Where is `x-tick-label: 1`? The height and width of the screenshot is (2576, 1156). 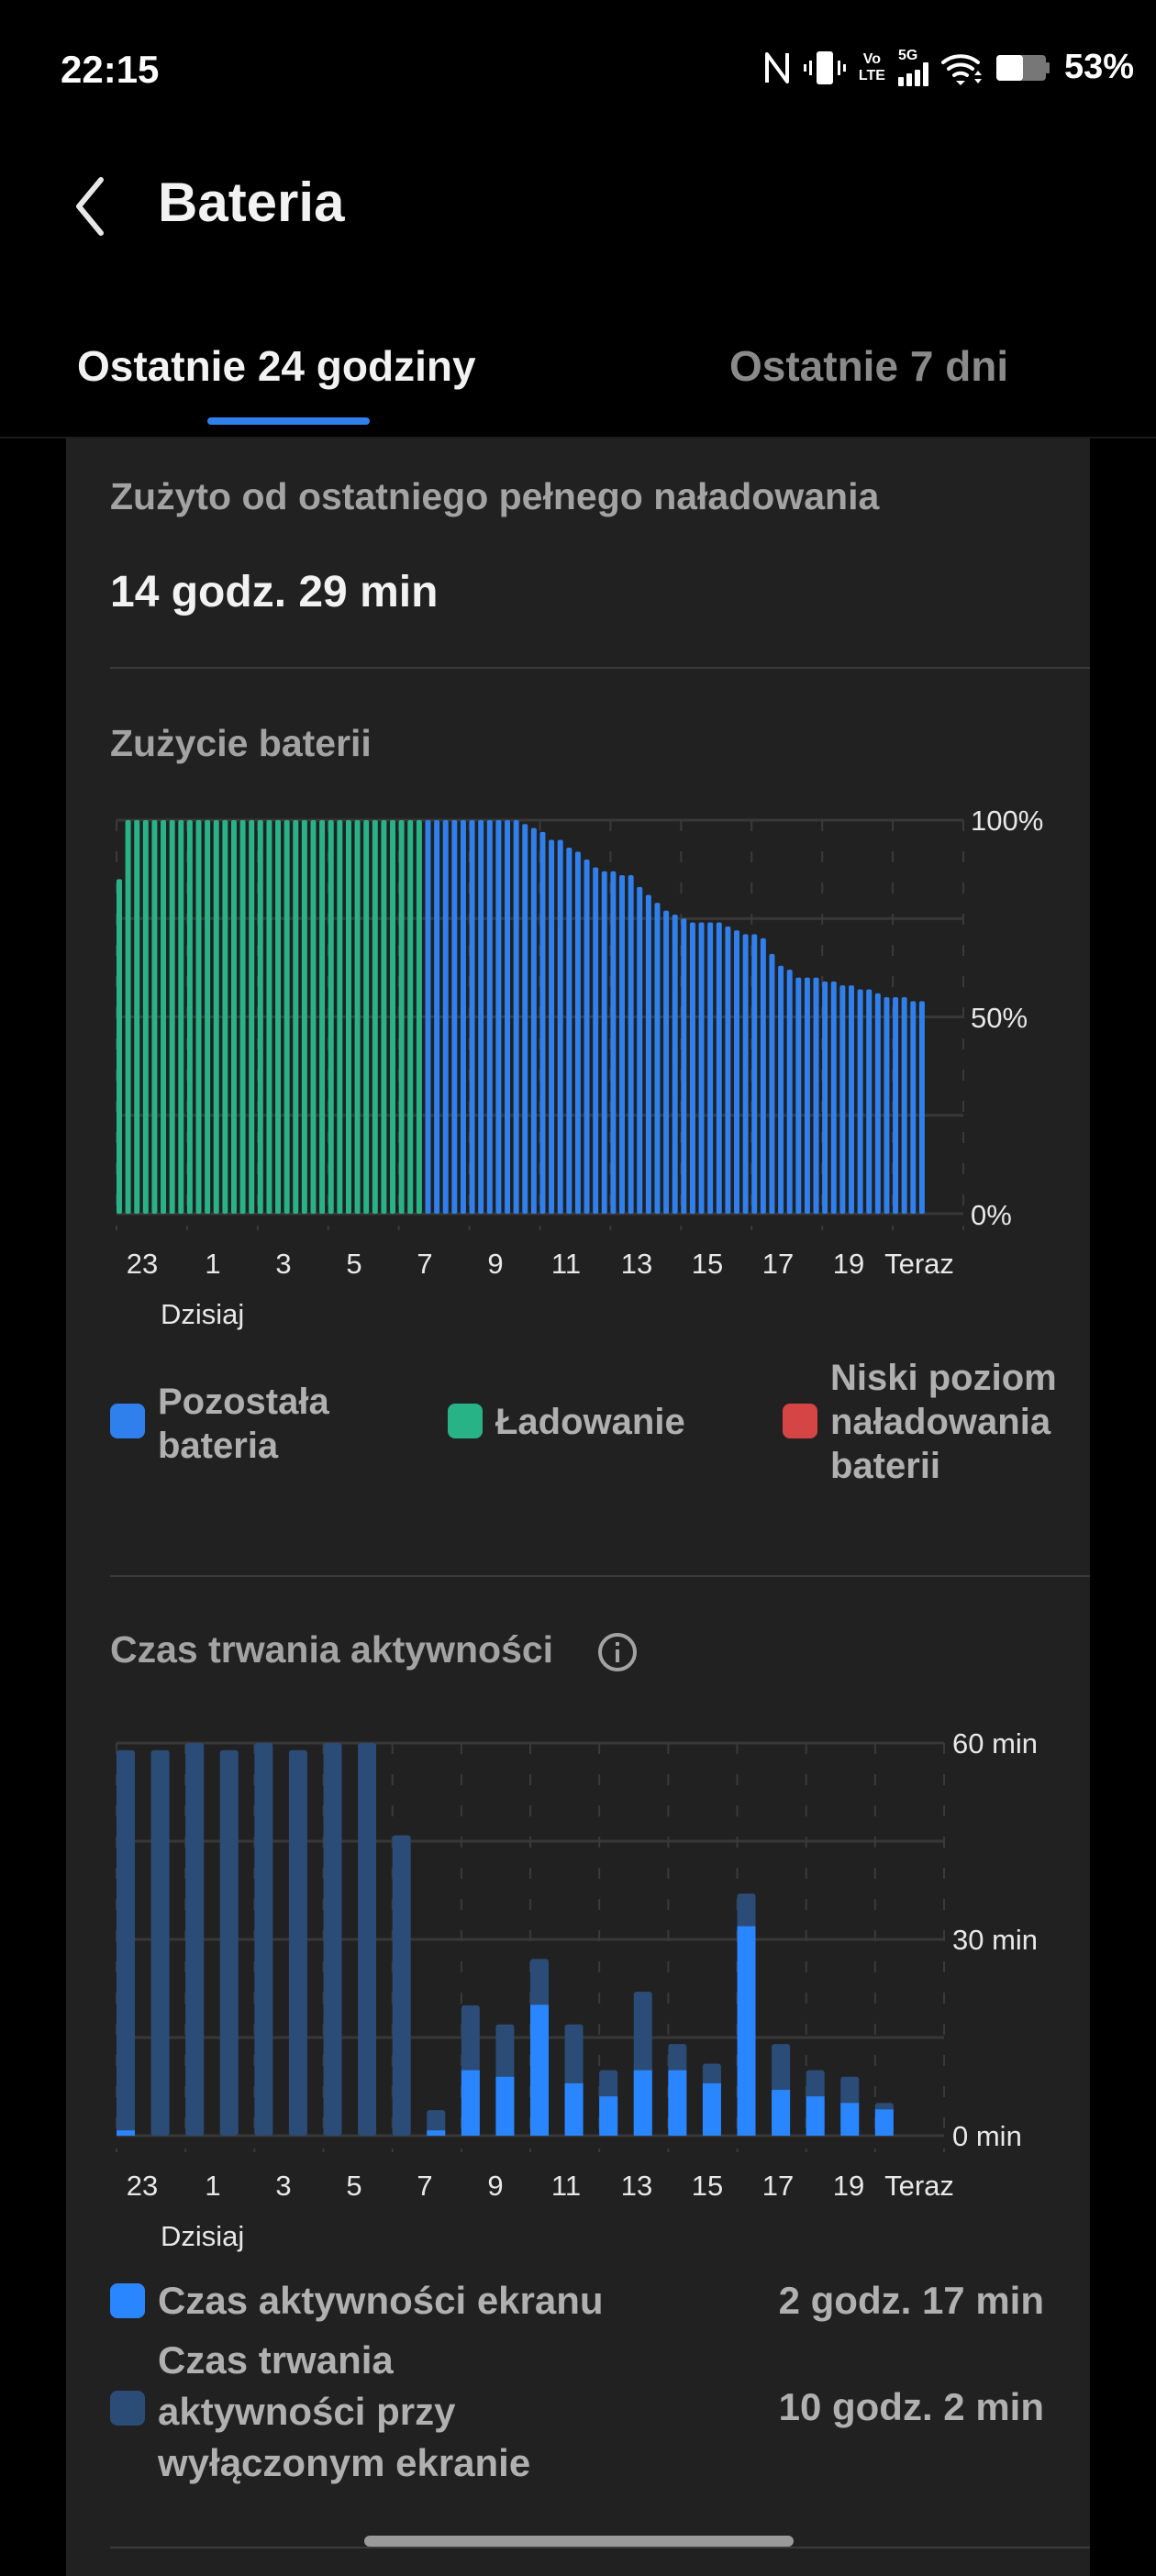 x-tick-label: 1 is located at coordinates (213, 2186).